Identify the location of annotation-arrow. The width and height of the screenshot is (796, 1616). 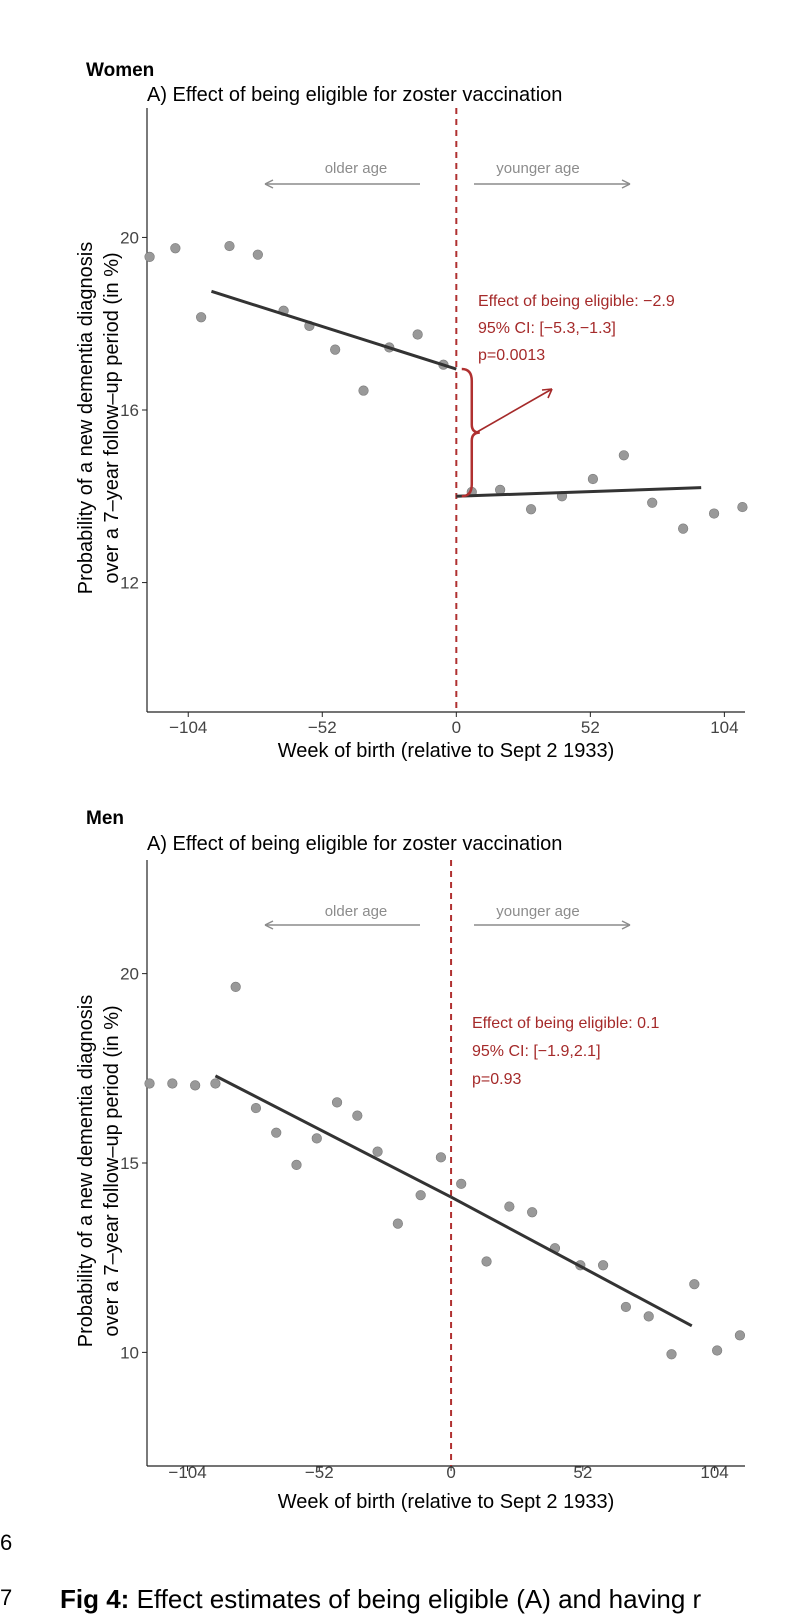
(514, 410).